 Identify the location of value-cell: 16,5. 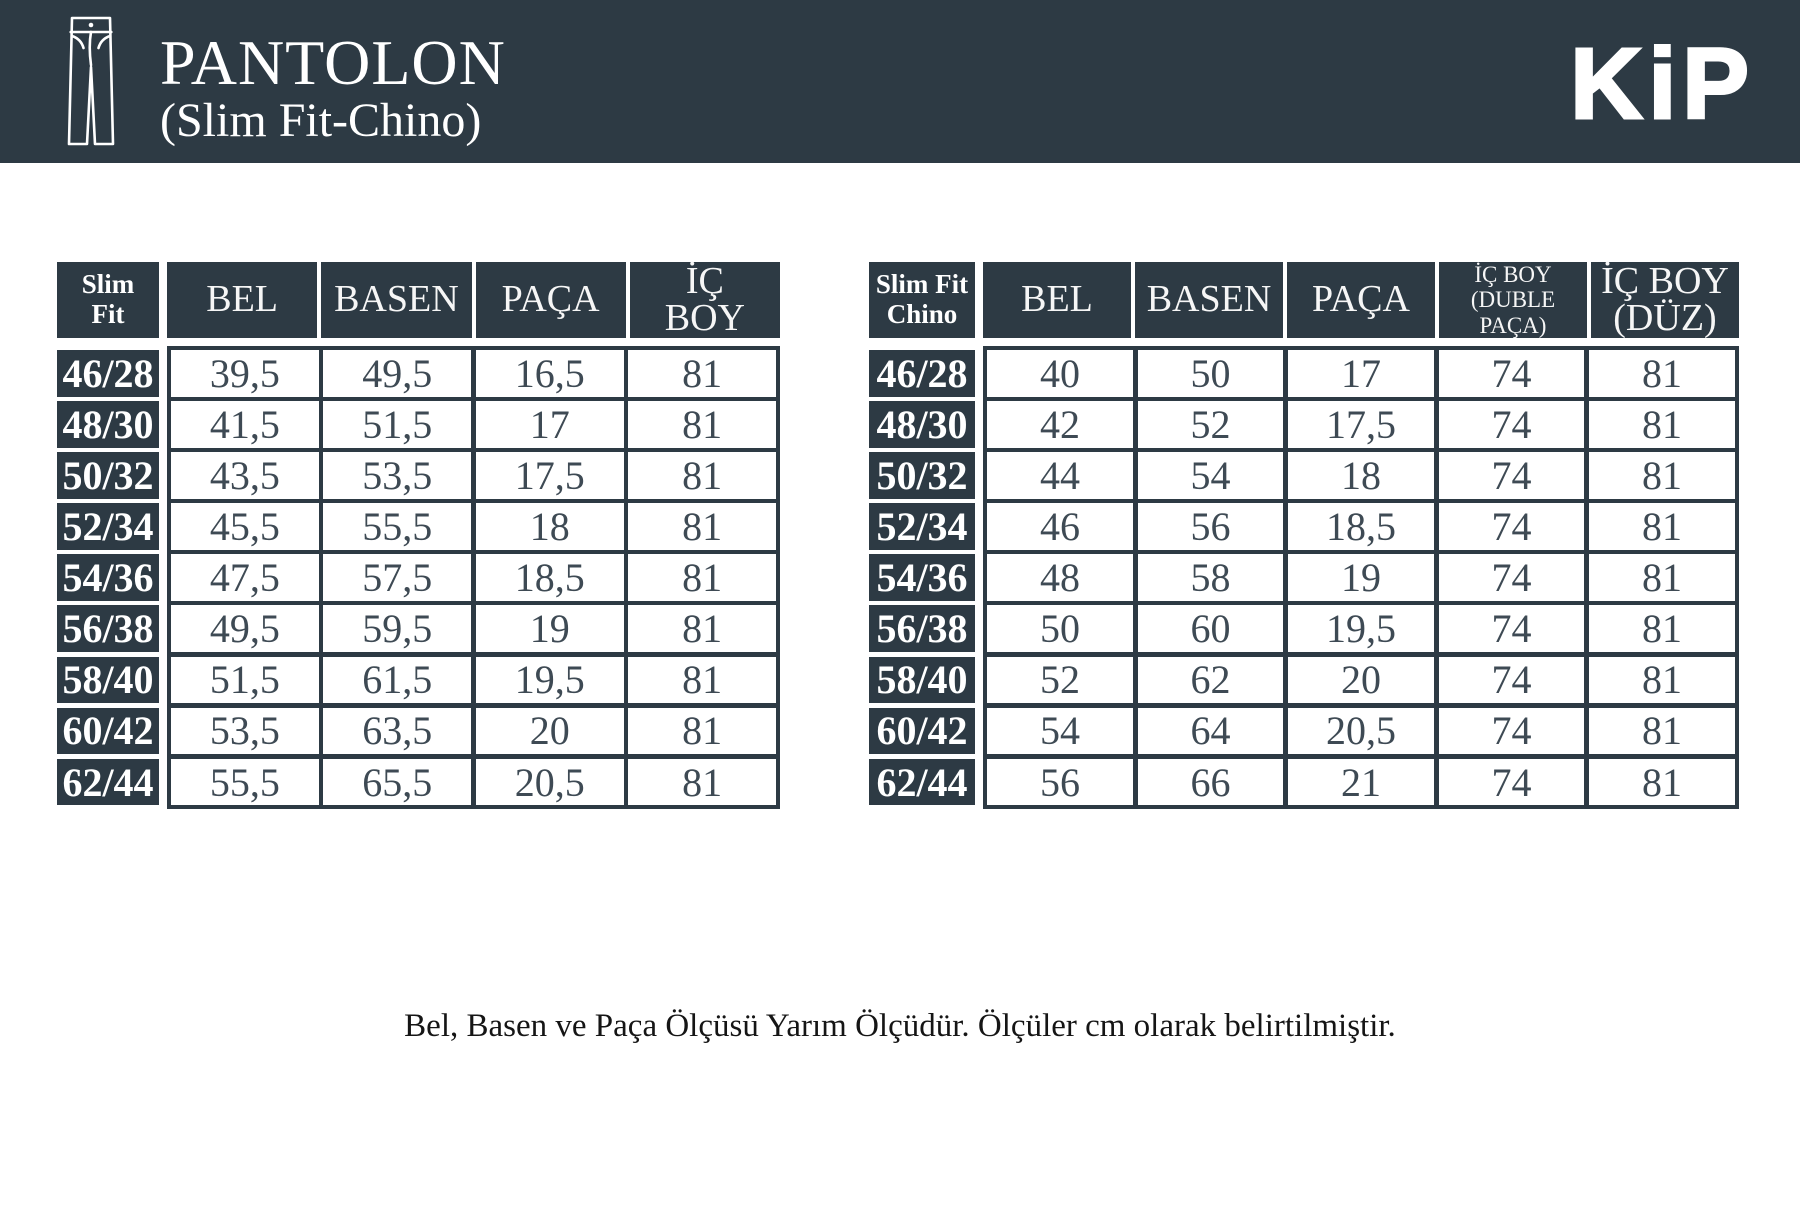
(549, 373).